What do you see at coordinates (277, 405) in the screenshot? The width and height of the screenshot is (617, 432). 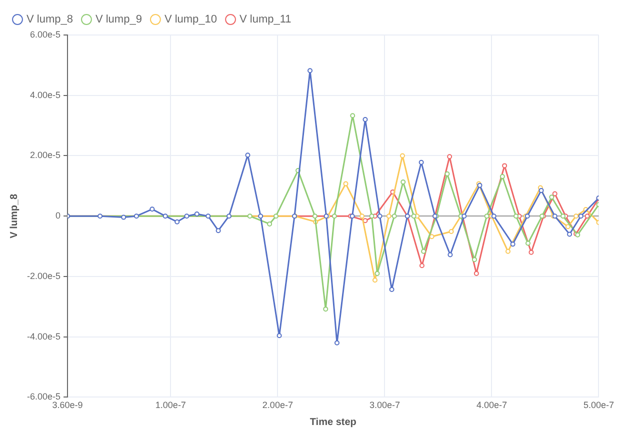 I see `x-tick-label: 2.00e-7` at bounding box center [277, 405].